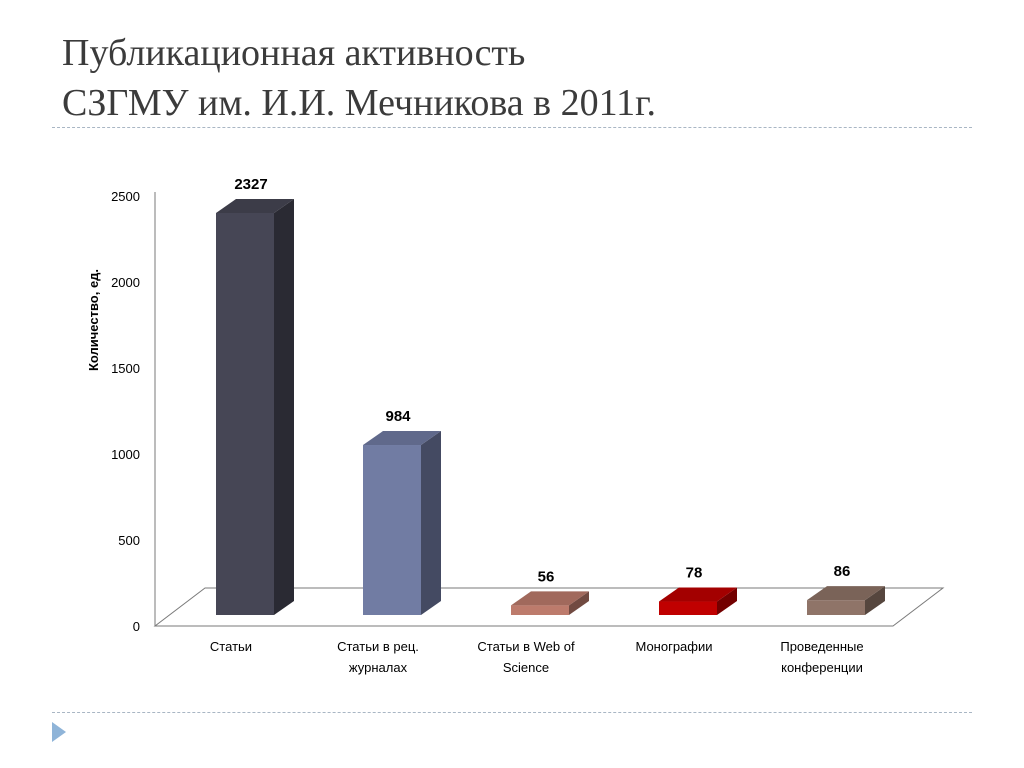 The image size is (1024, 768). Describe the element at coordinates (673, 646) in the screenshot. I see `category-label: Монографии` at that location.